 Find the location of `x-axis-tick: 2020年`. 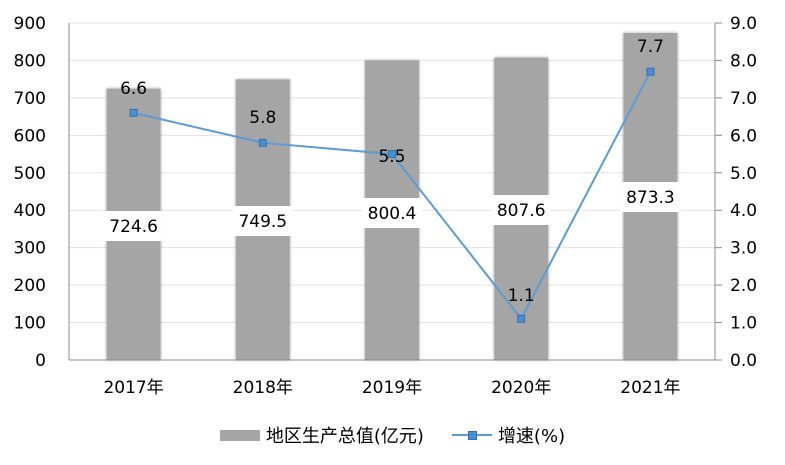

x-axis-tick: 2020年 is located at coordinates (521, 388).